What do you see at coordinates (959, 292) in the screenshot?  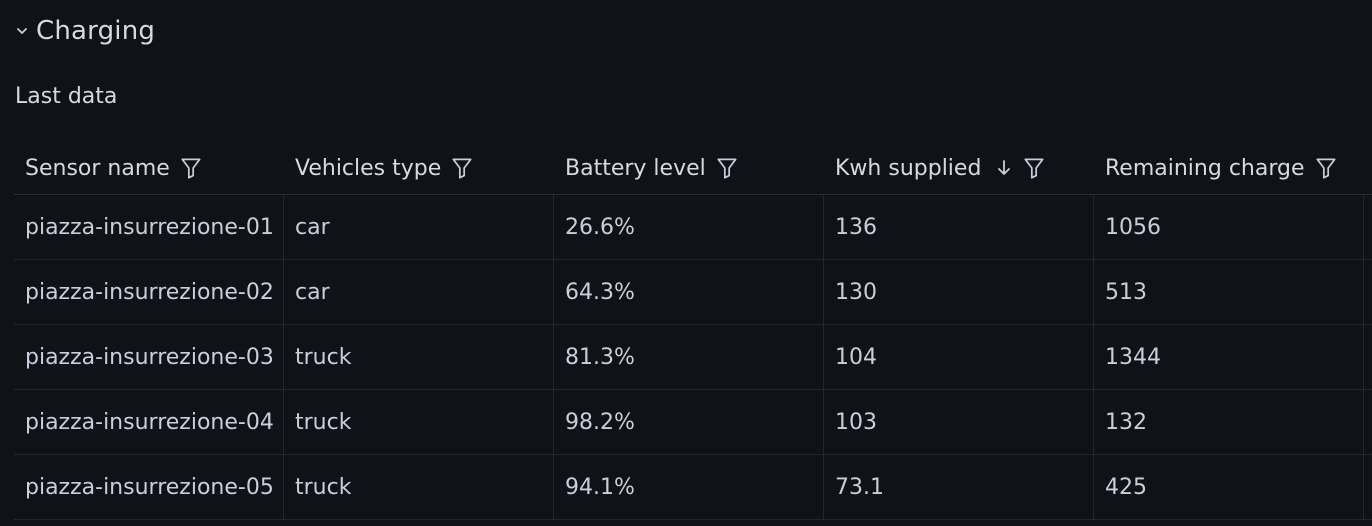 I see `cell-kwh-supplied: 130` at bounding box center [959, 292].